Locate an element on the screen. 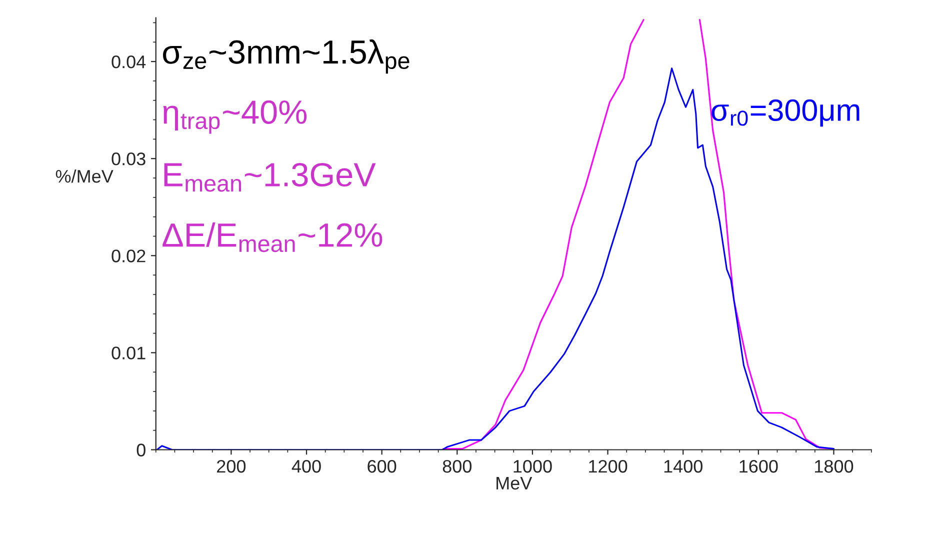 This screenshot has width=939, height=558. y-tick-label: 0.01 is located at coordinates (129, 353).